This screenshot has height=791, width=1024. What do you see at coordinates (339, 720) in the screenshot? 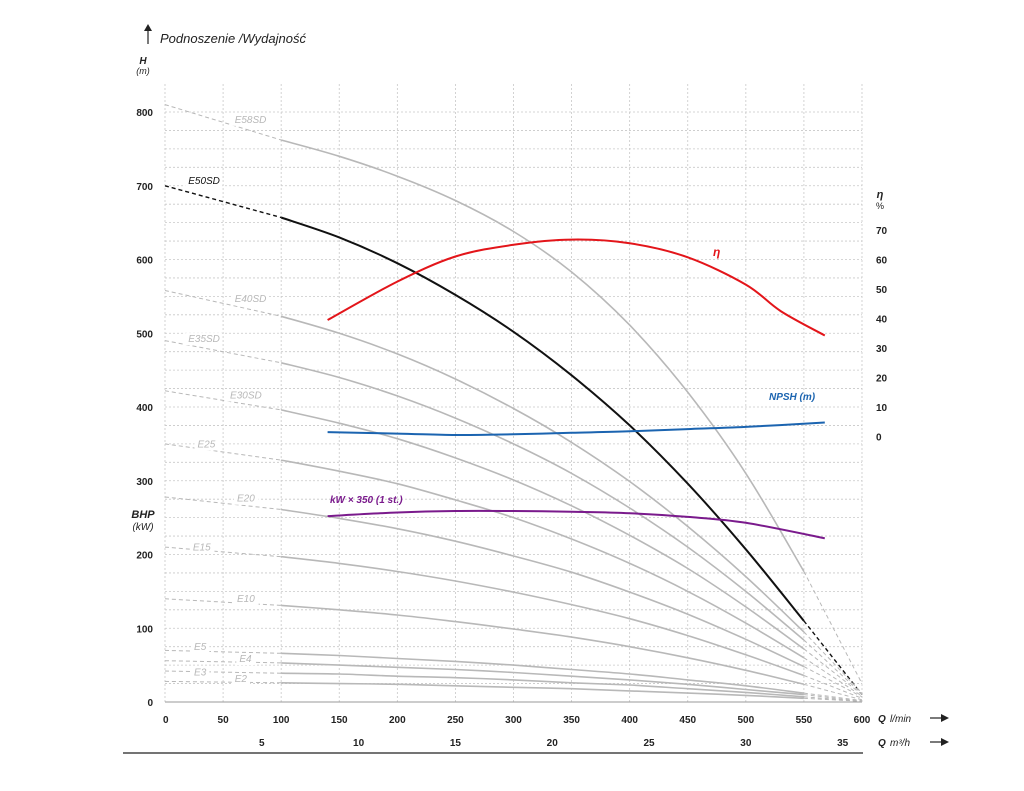
I see `x-tick-150: 150` at bounding box center [339, 720].